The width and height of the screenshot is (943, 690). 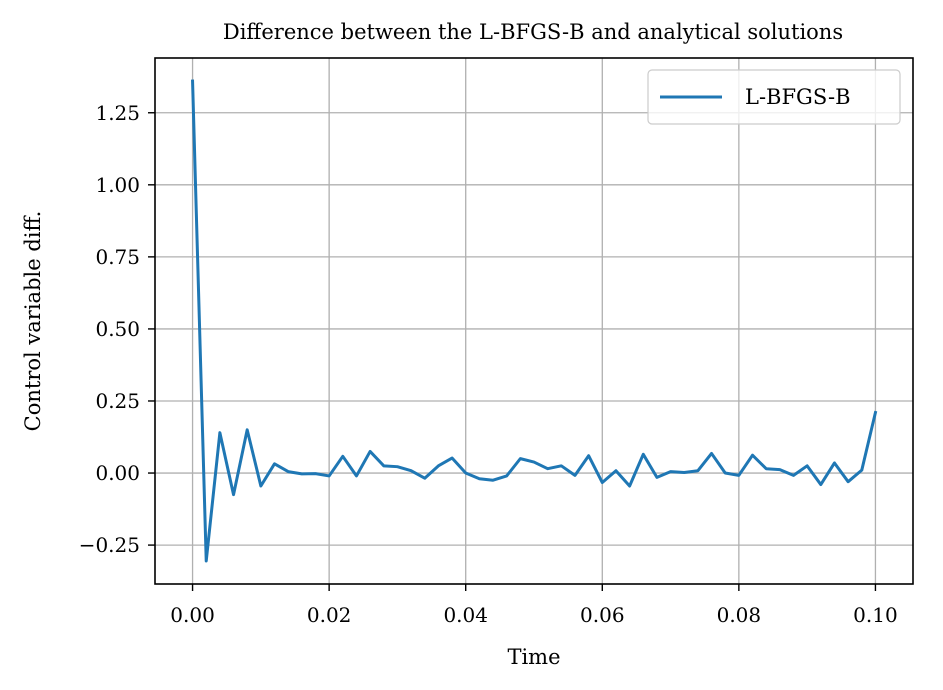 What do you see at coordinates (534, 605) in the screenshot?
I see `x-axis-ticks: 0.00 0.02 0.04 0.06 0.08 0.10` at bounding box center [534, 605].